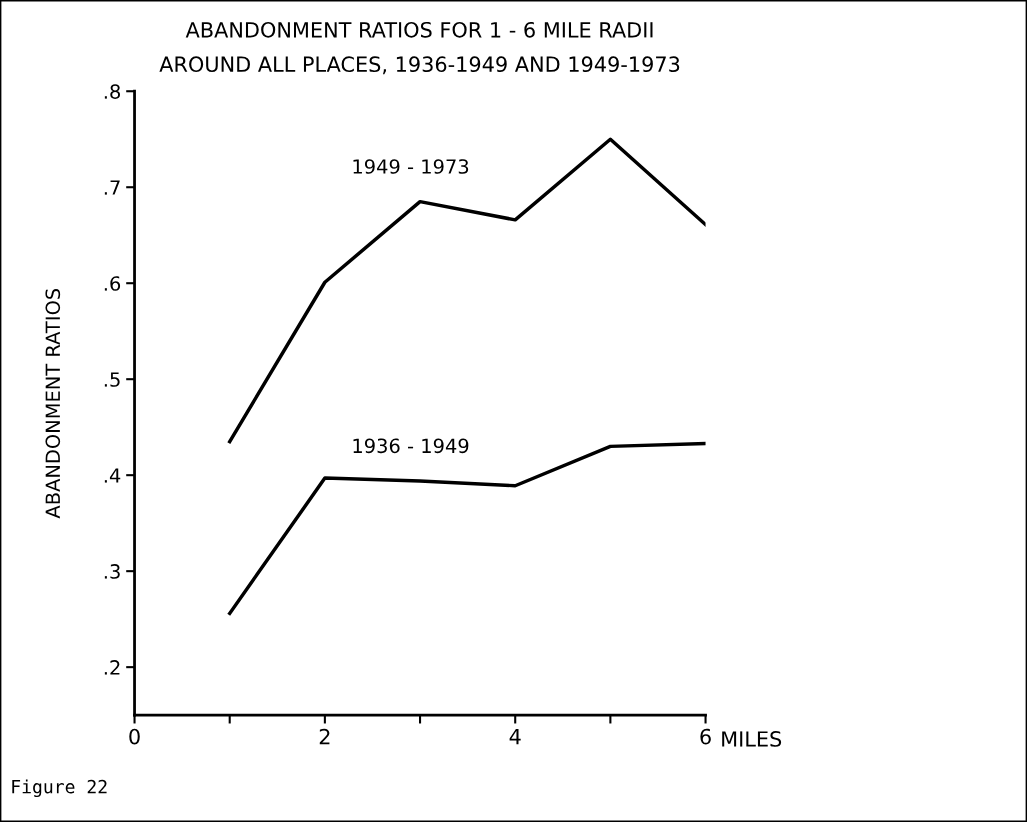 The width and height of the screenshot is (1027, 822). I want to click on y-axis-title: ABANDONMENT RATIOS, so click(53, 403).